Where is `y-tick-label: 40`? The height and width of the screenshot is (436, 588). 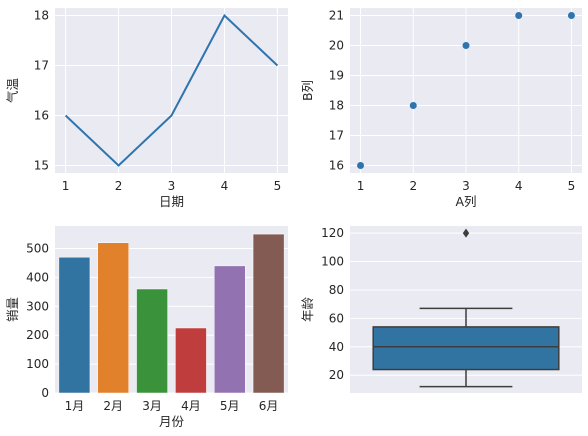 y-tick-label: 40 is located at coordinates (336, 347).